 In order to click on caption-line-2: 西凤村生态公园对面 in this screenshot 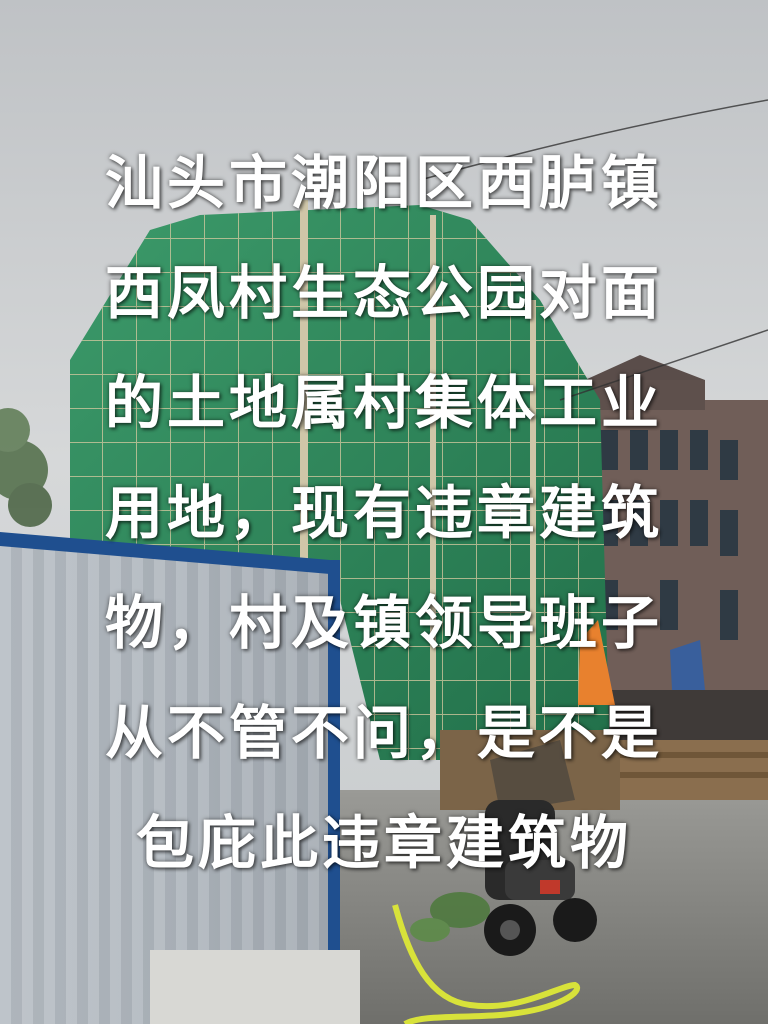, I will do `click(383, 293)`.